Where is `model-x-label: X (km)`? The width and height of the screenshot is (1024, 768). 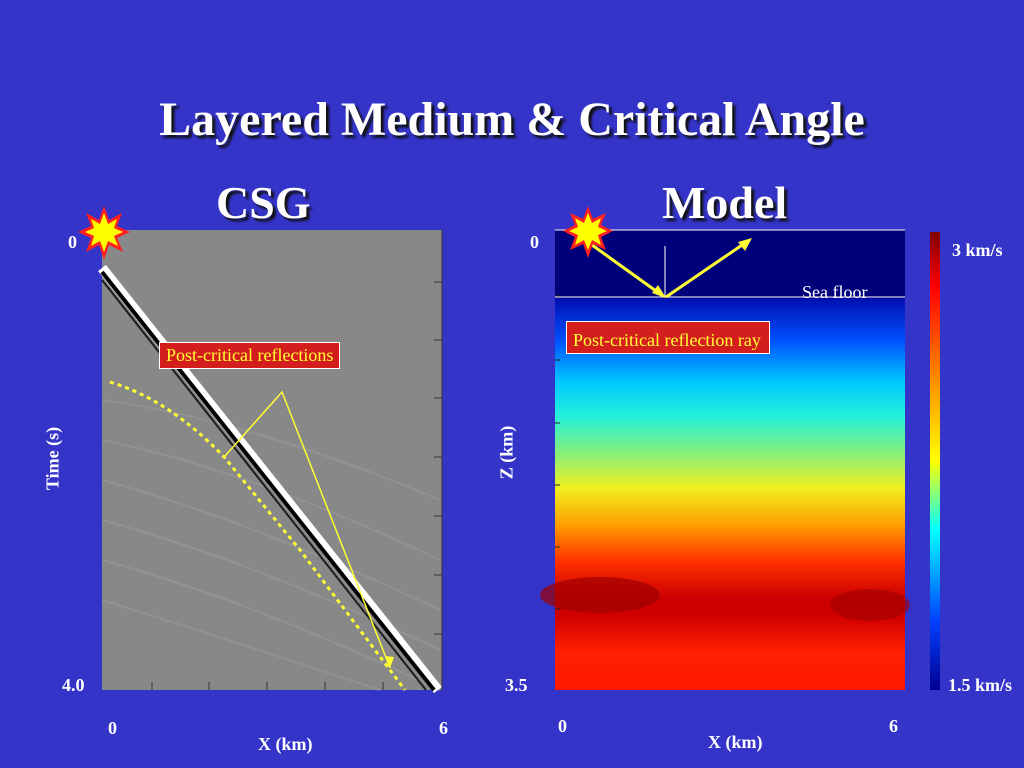 model-x-label: X (km) is located at coordinates (735, 742).